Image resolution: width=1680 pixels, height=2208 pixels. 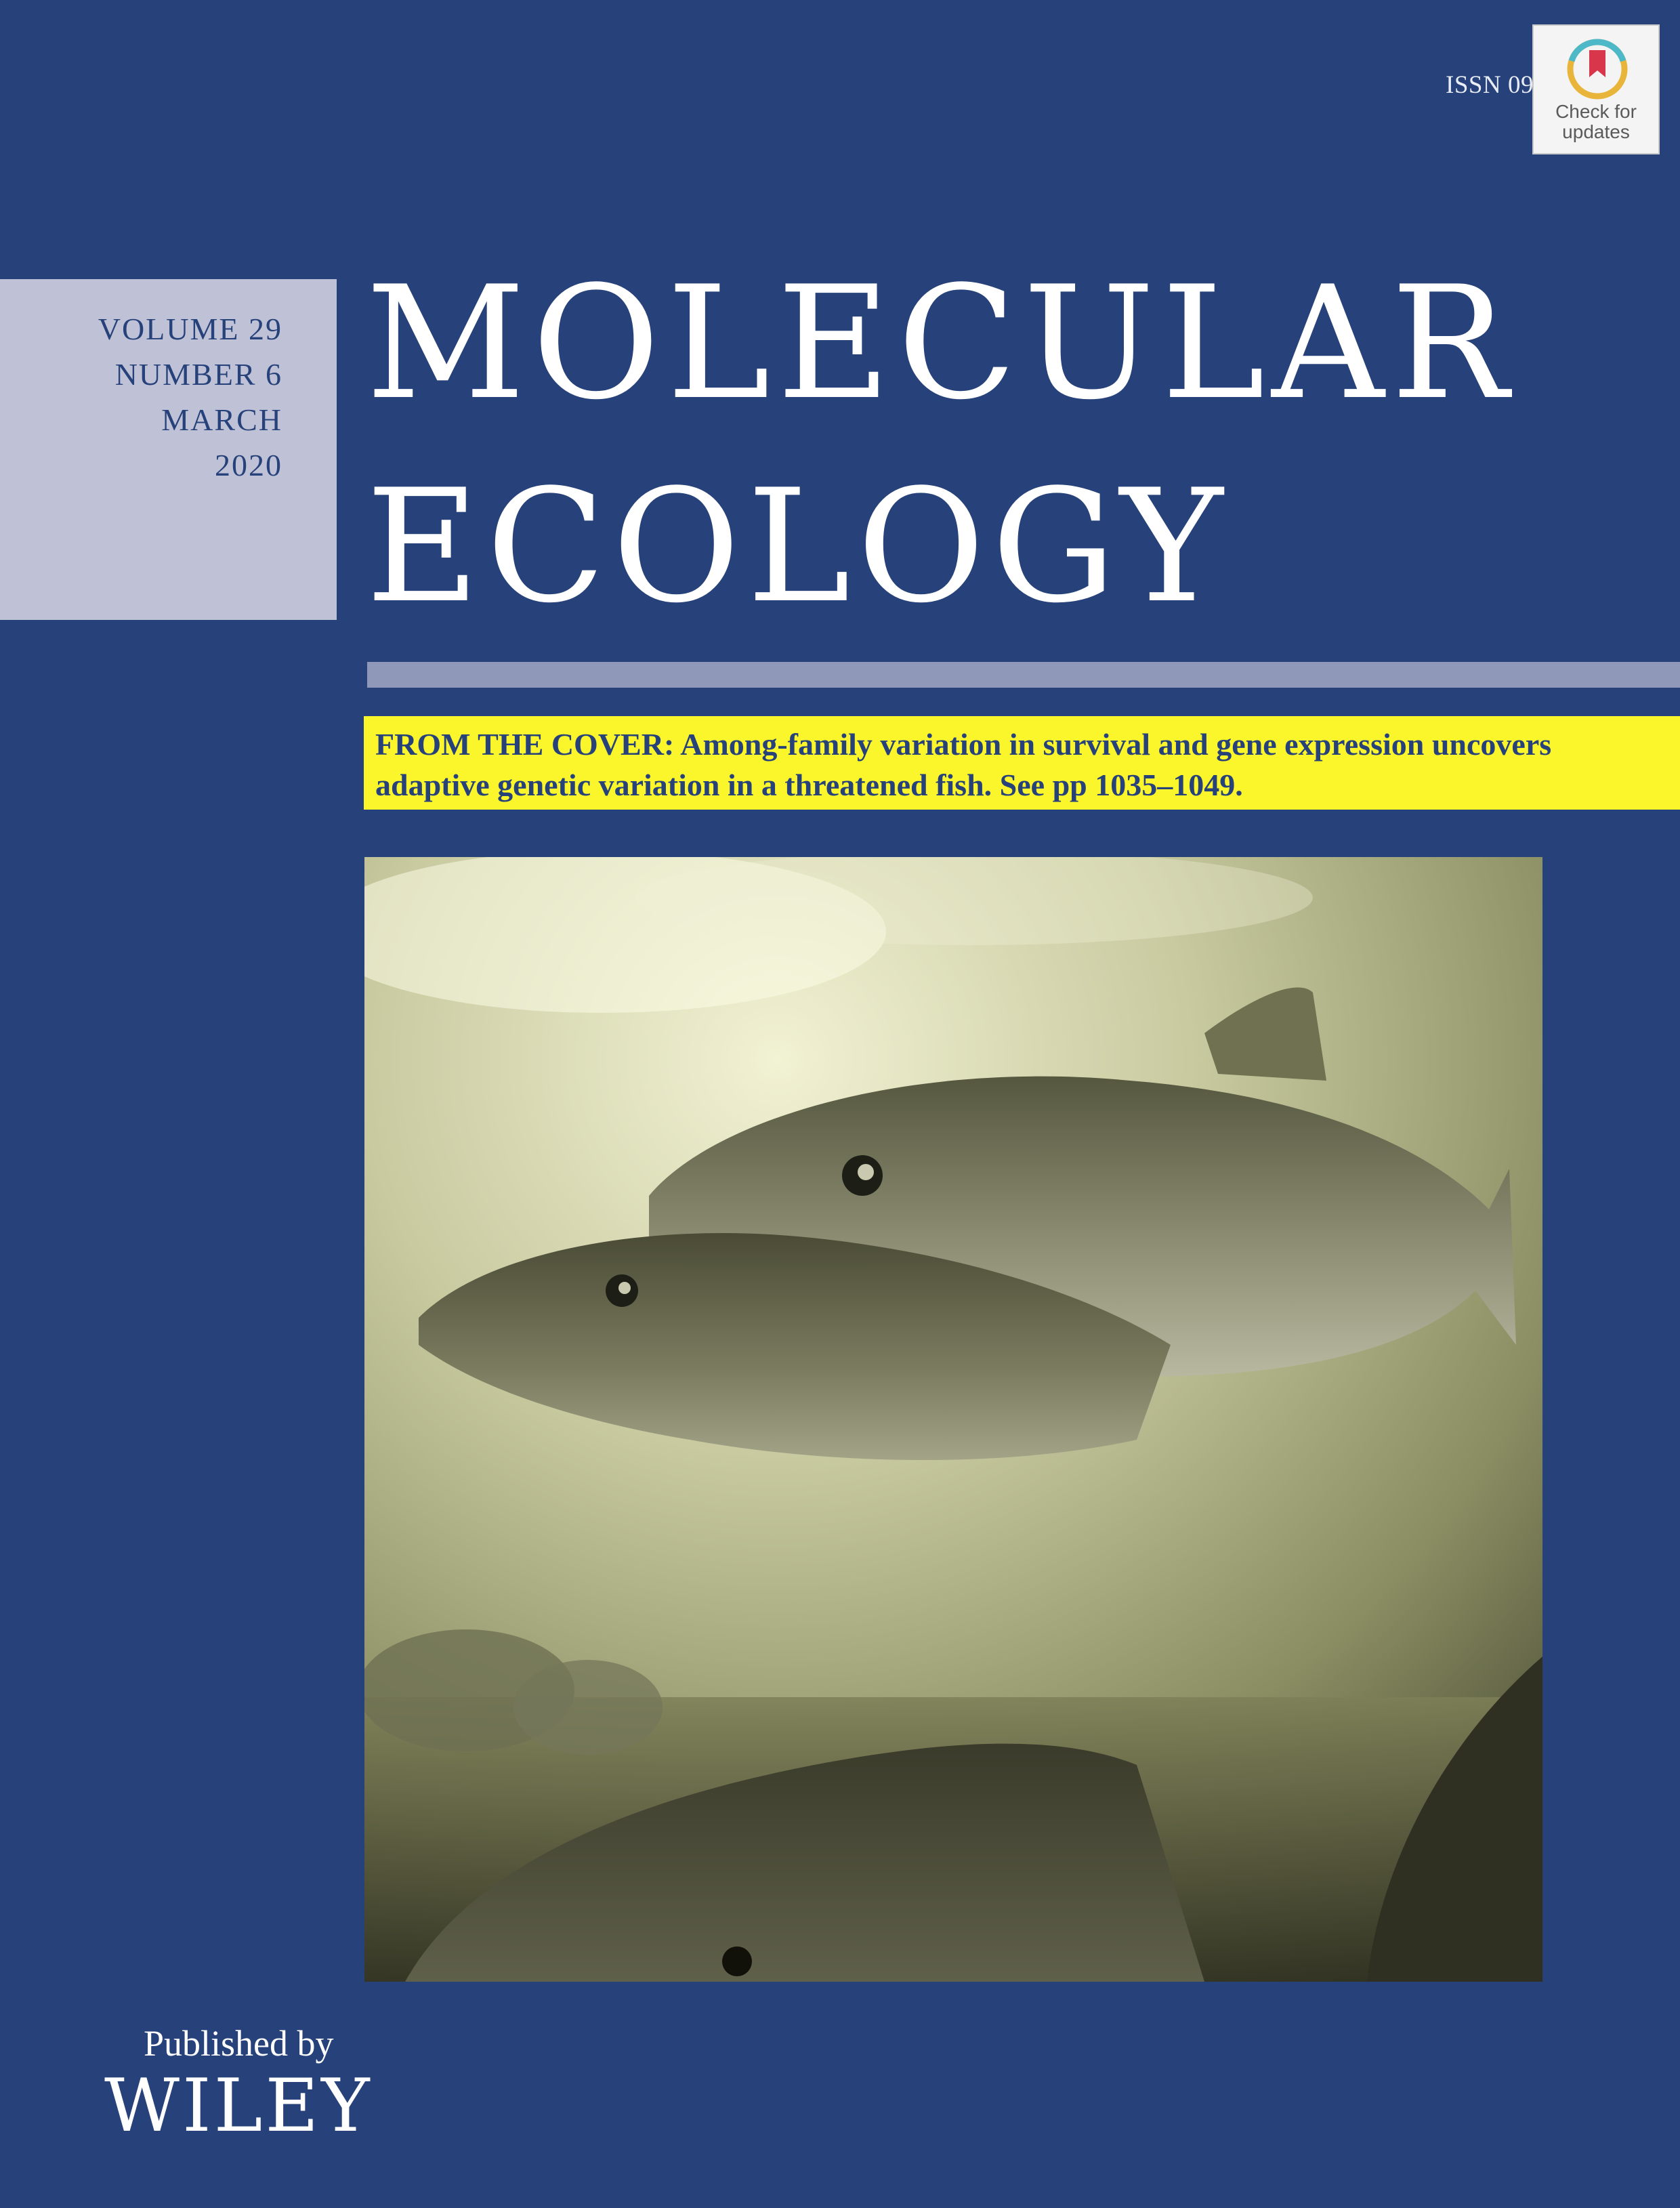 What do you see at coordinates (1490, 85) in the screenshot?
I see `issn-number: ISSN 09` at bounding box center [1490, 85].